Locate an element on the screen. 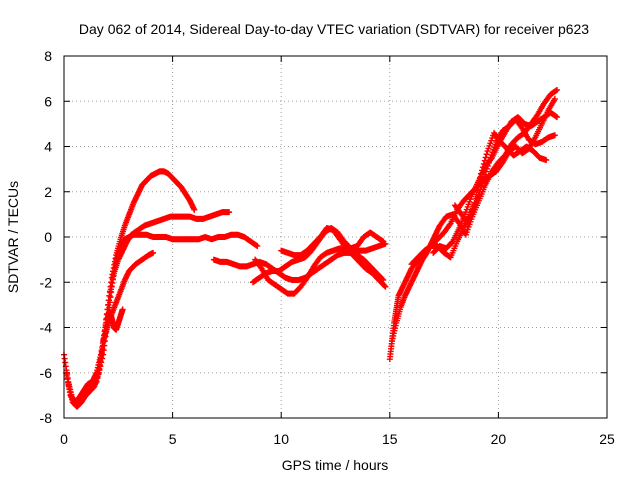 Image resolution: width=640 pixels, height=480 pixels. y-tick-label: -6 is located at coordinates (46, 373).